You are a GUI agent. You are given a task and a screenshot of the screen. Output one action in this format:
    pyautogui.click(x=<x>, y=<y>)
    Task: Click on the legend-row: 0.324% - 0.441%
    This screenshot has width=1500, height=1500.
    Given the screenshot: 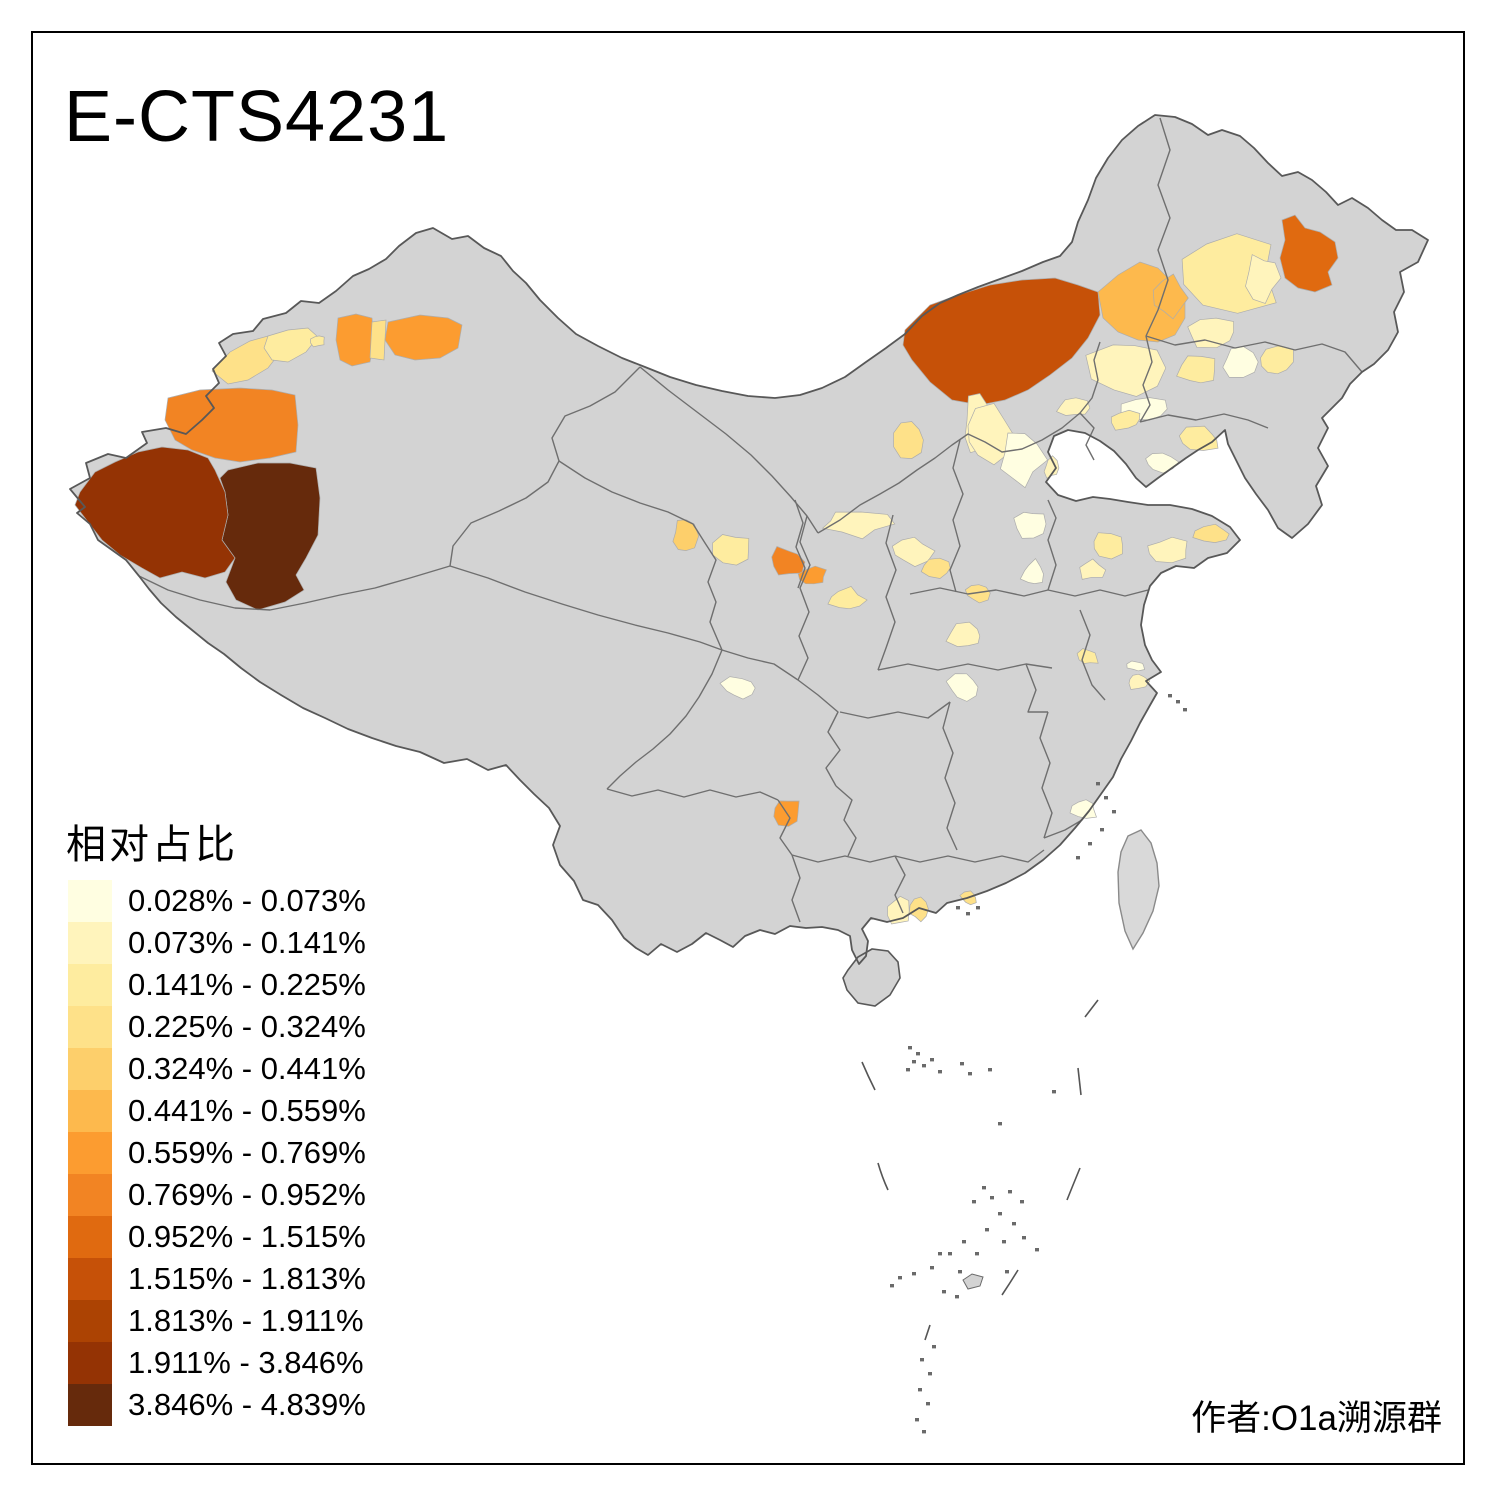 What is the action you would take?
    pyautogui.click(x=217, y=1069)
    